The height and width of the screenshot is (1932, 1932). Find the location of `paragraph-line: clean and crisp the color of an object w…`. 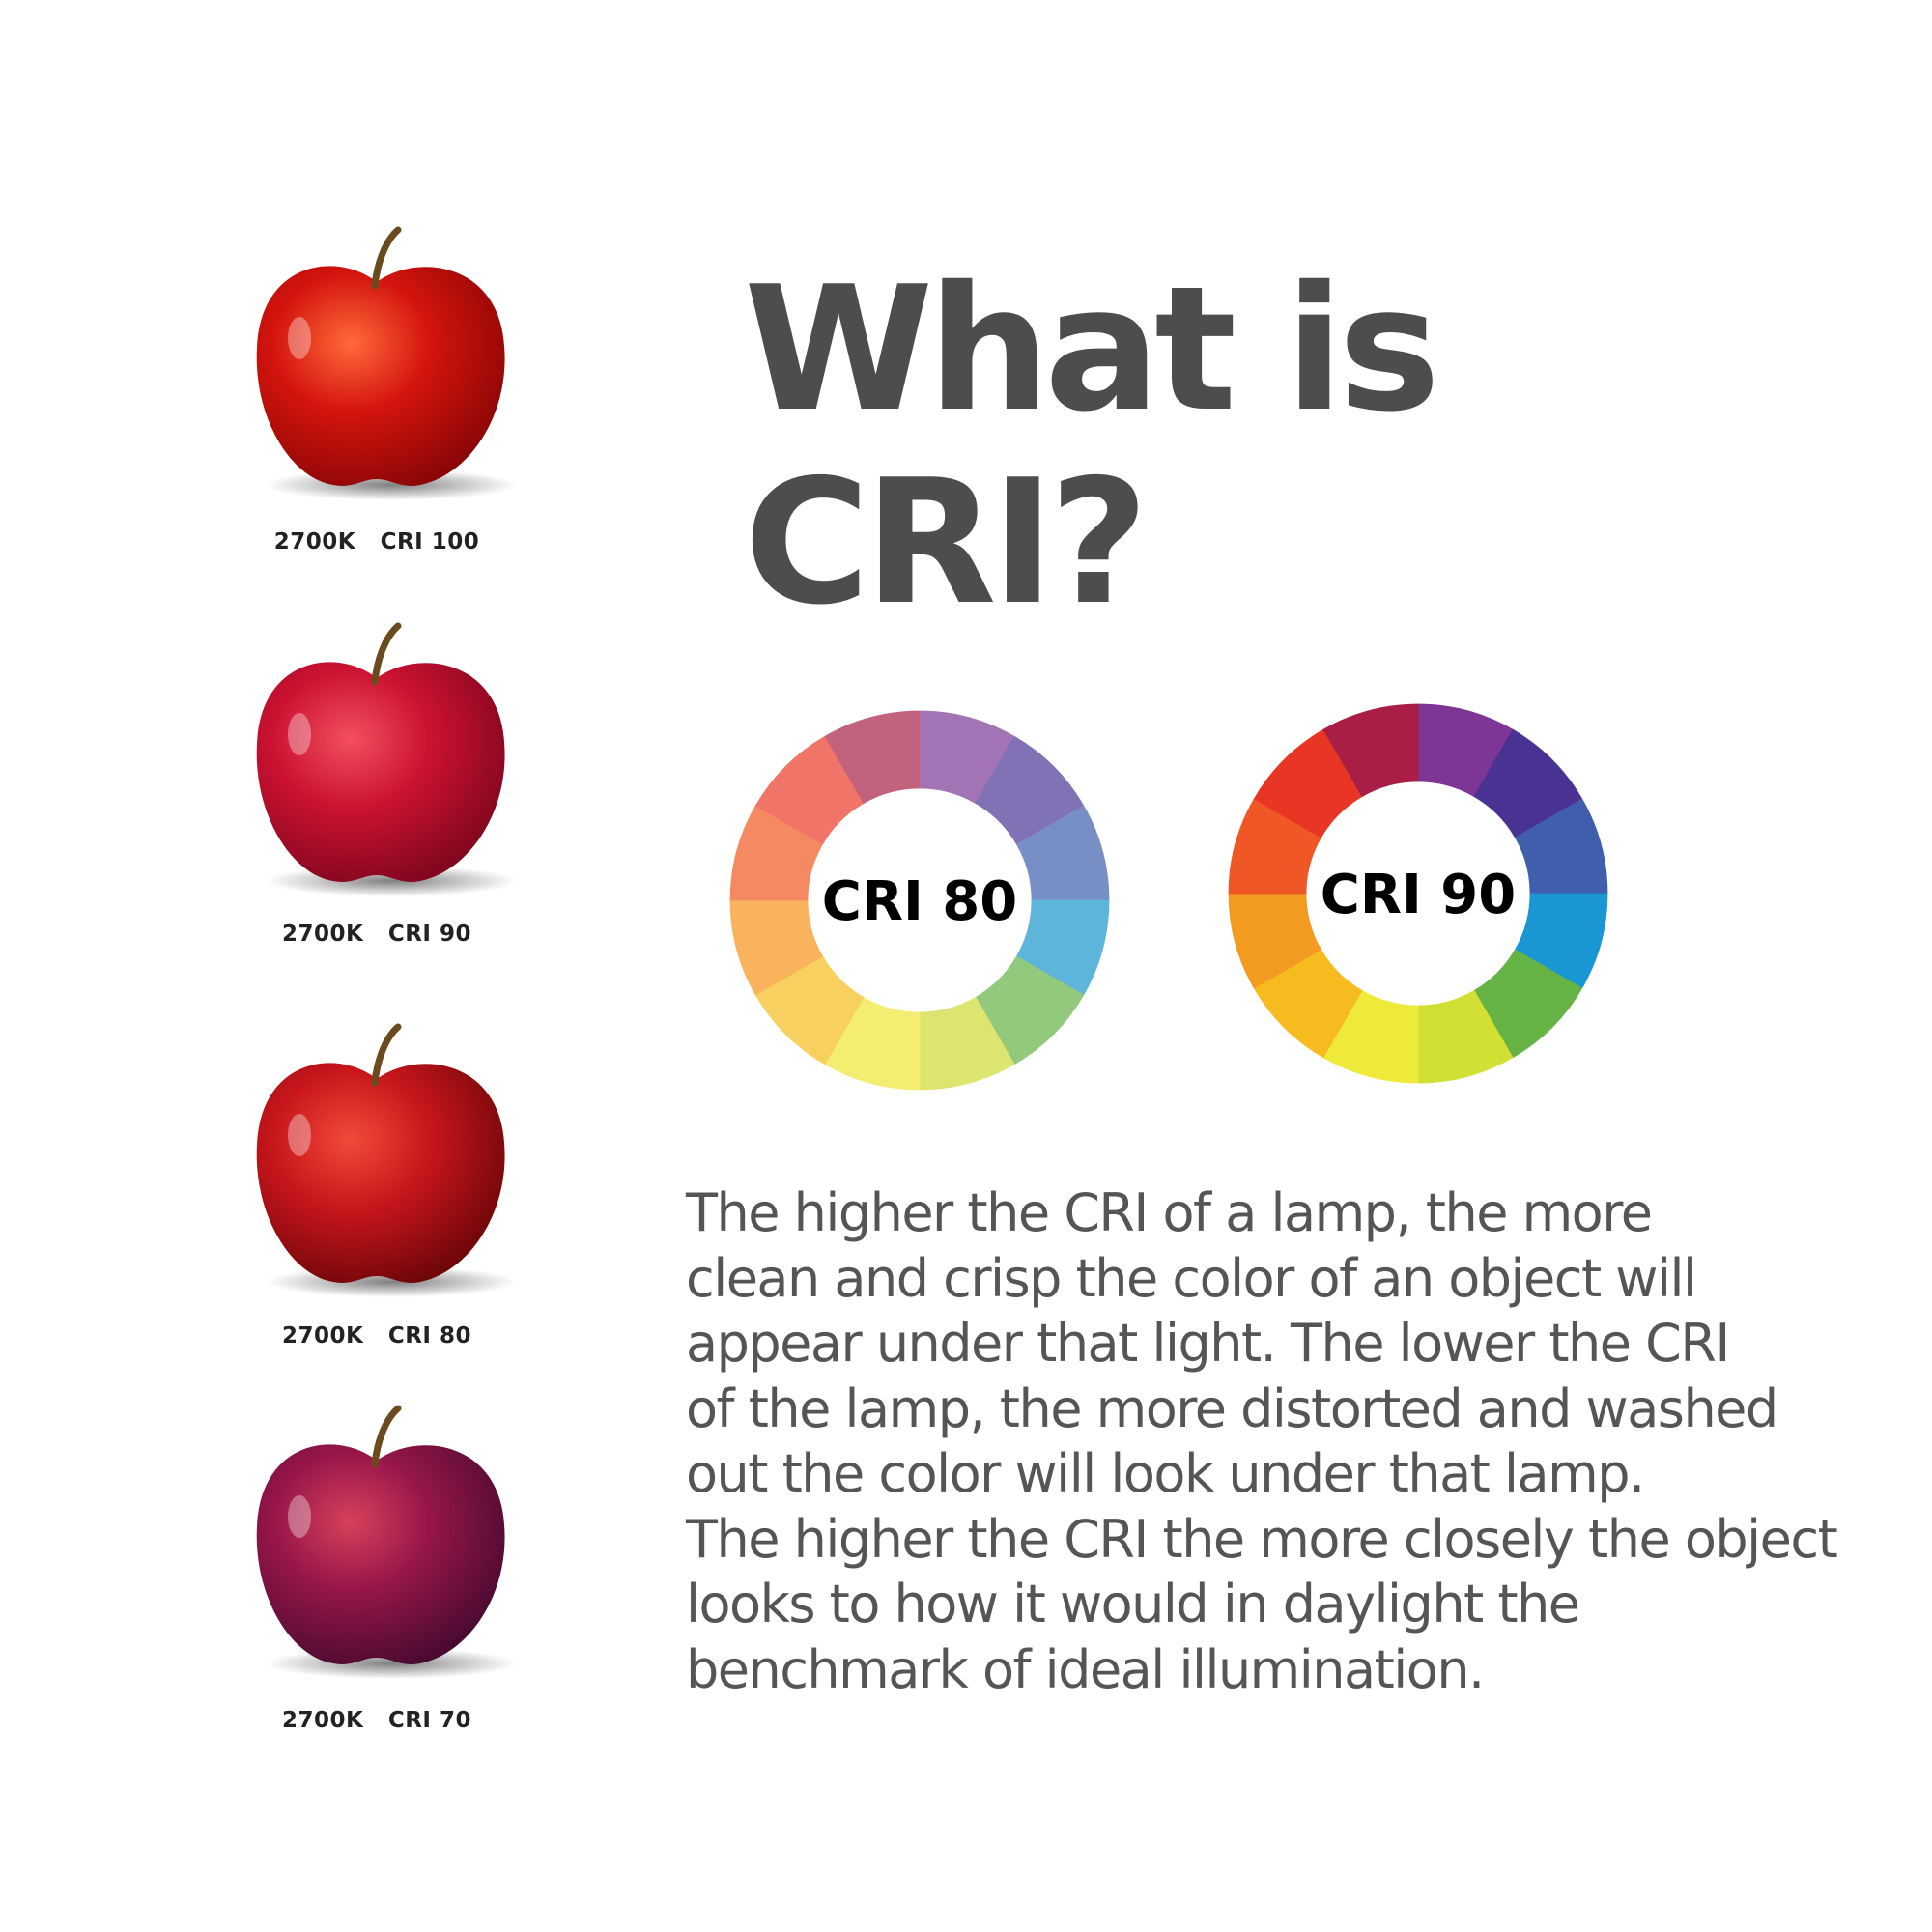

paragraph-line: clean and crisp the color of an object w… is located at coordinates (1191, 1278).